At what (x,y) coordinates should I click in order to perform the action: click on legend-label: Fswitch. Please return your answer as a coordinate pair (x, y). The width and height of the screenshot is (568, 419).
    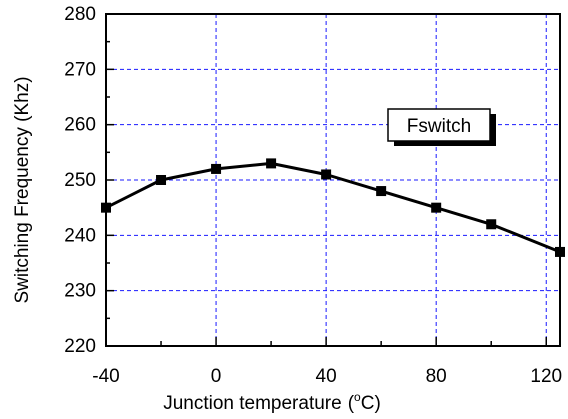
    Looking at the image, I should click on (439, 126).